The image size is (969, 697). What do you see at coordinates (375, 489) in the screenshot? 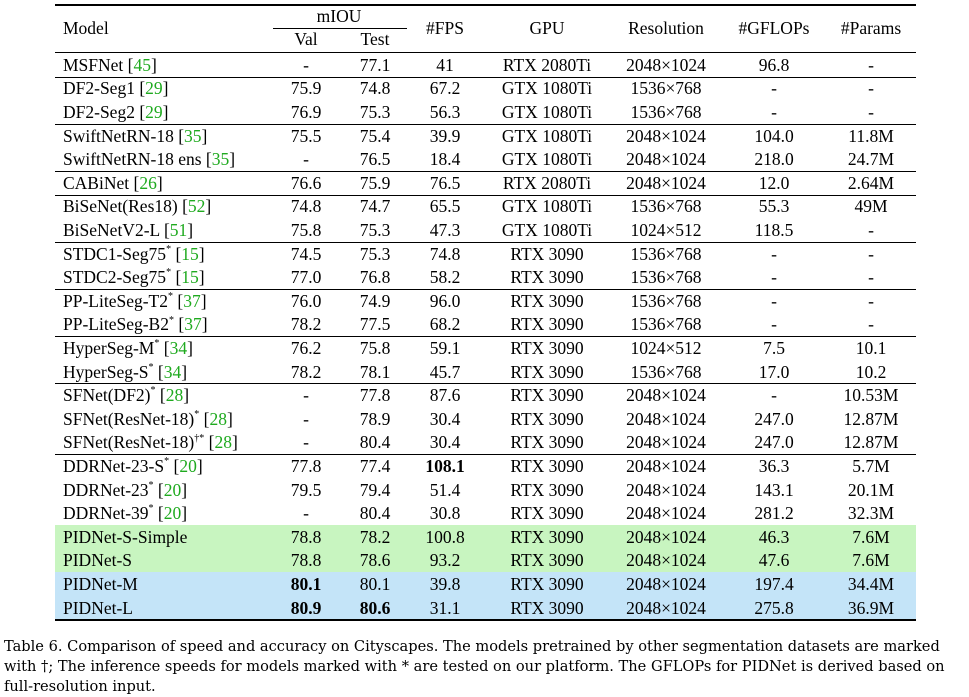
I see `cell-test: 79.4` at bounding box center [375, 489].